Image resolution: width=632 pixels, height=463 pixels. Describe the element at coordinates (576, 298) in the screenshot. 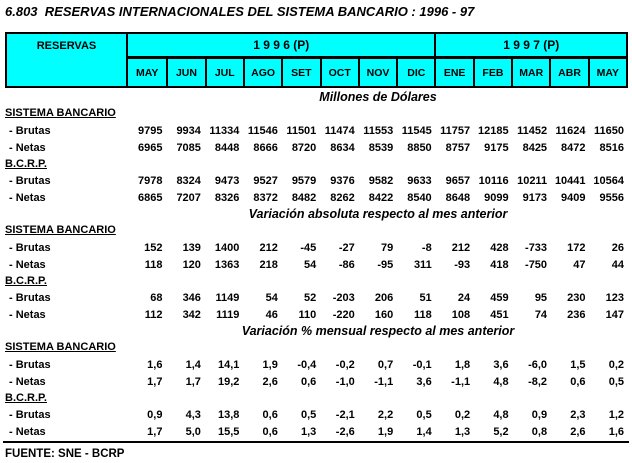

I see `value-cell: 230` at that location.